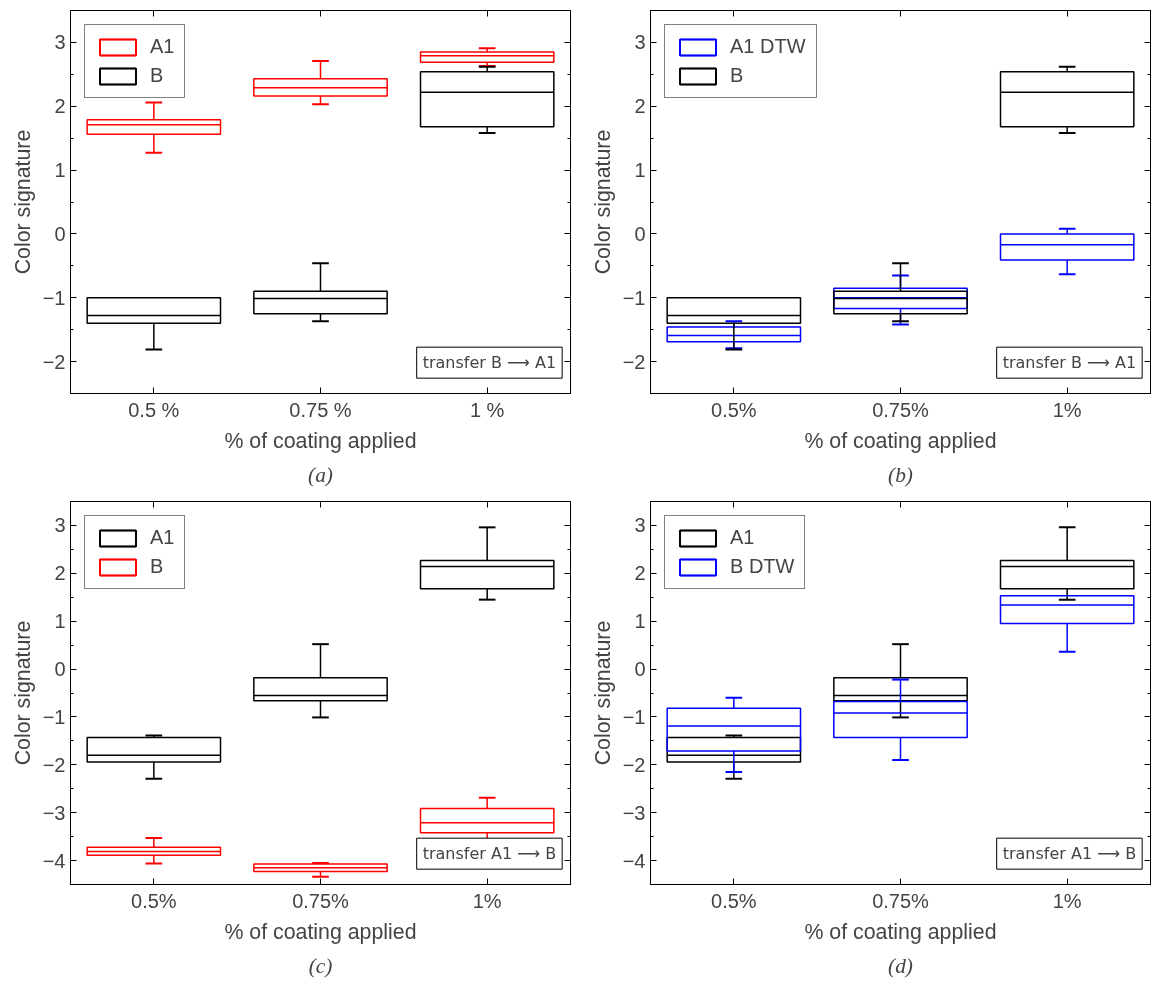 The width and height of the screenshot is (1161, 982). What do you see at coordinates (768, 46) in the screenshot?
I see `legend-label: A1 DTW` at bounding box center [768, 46].